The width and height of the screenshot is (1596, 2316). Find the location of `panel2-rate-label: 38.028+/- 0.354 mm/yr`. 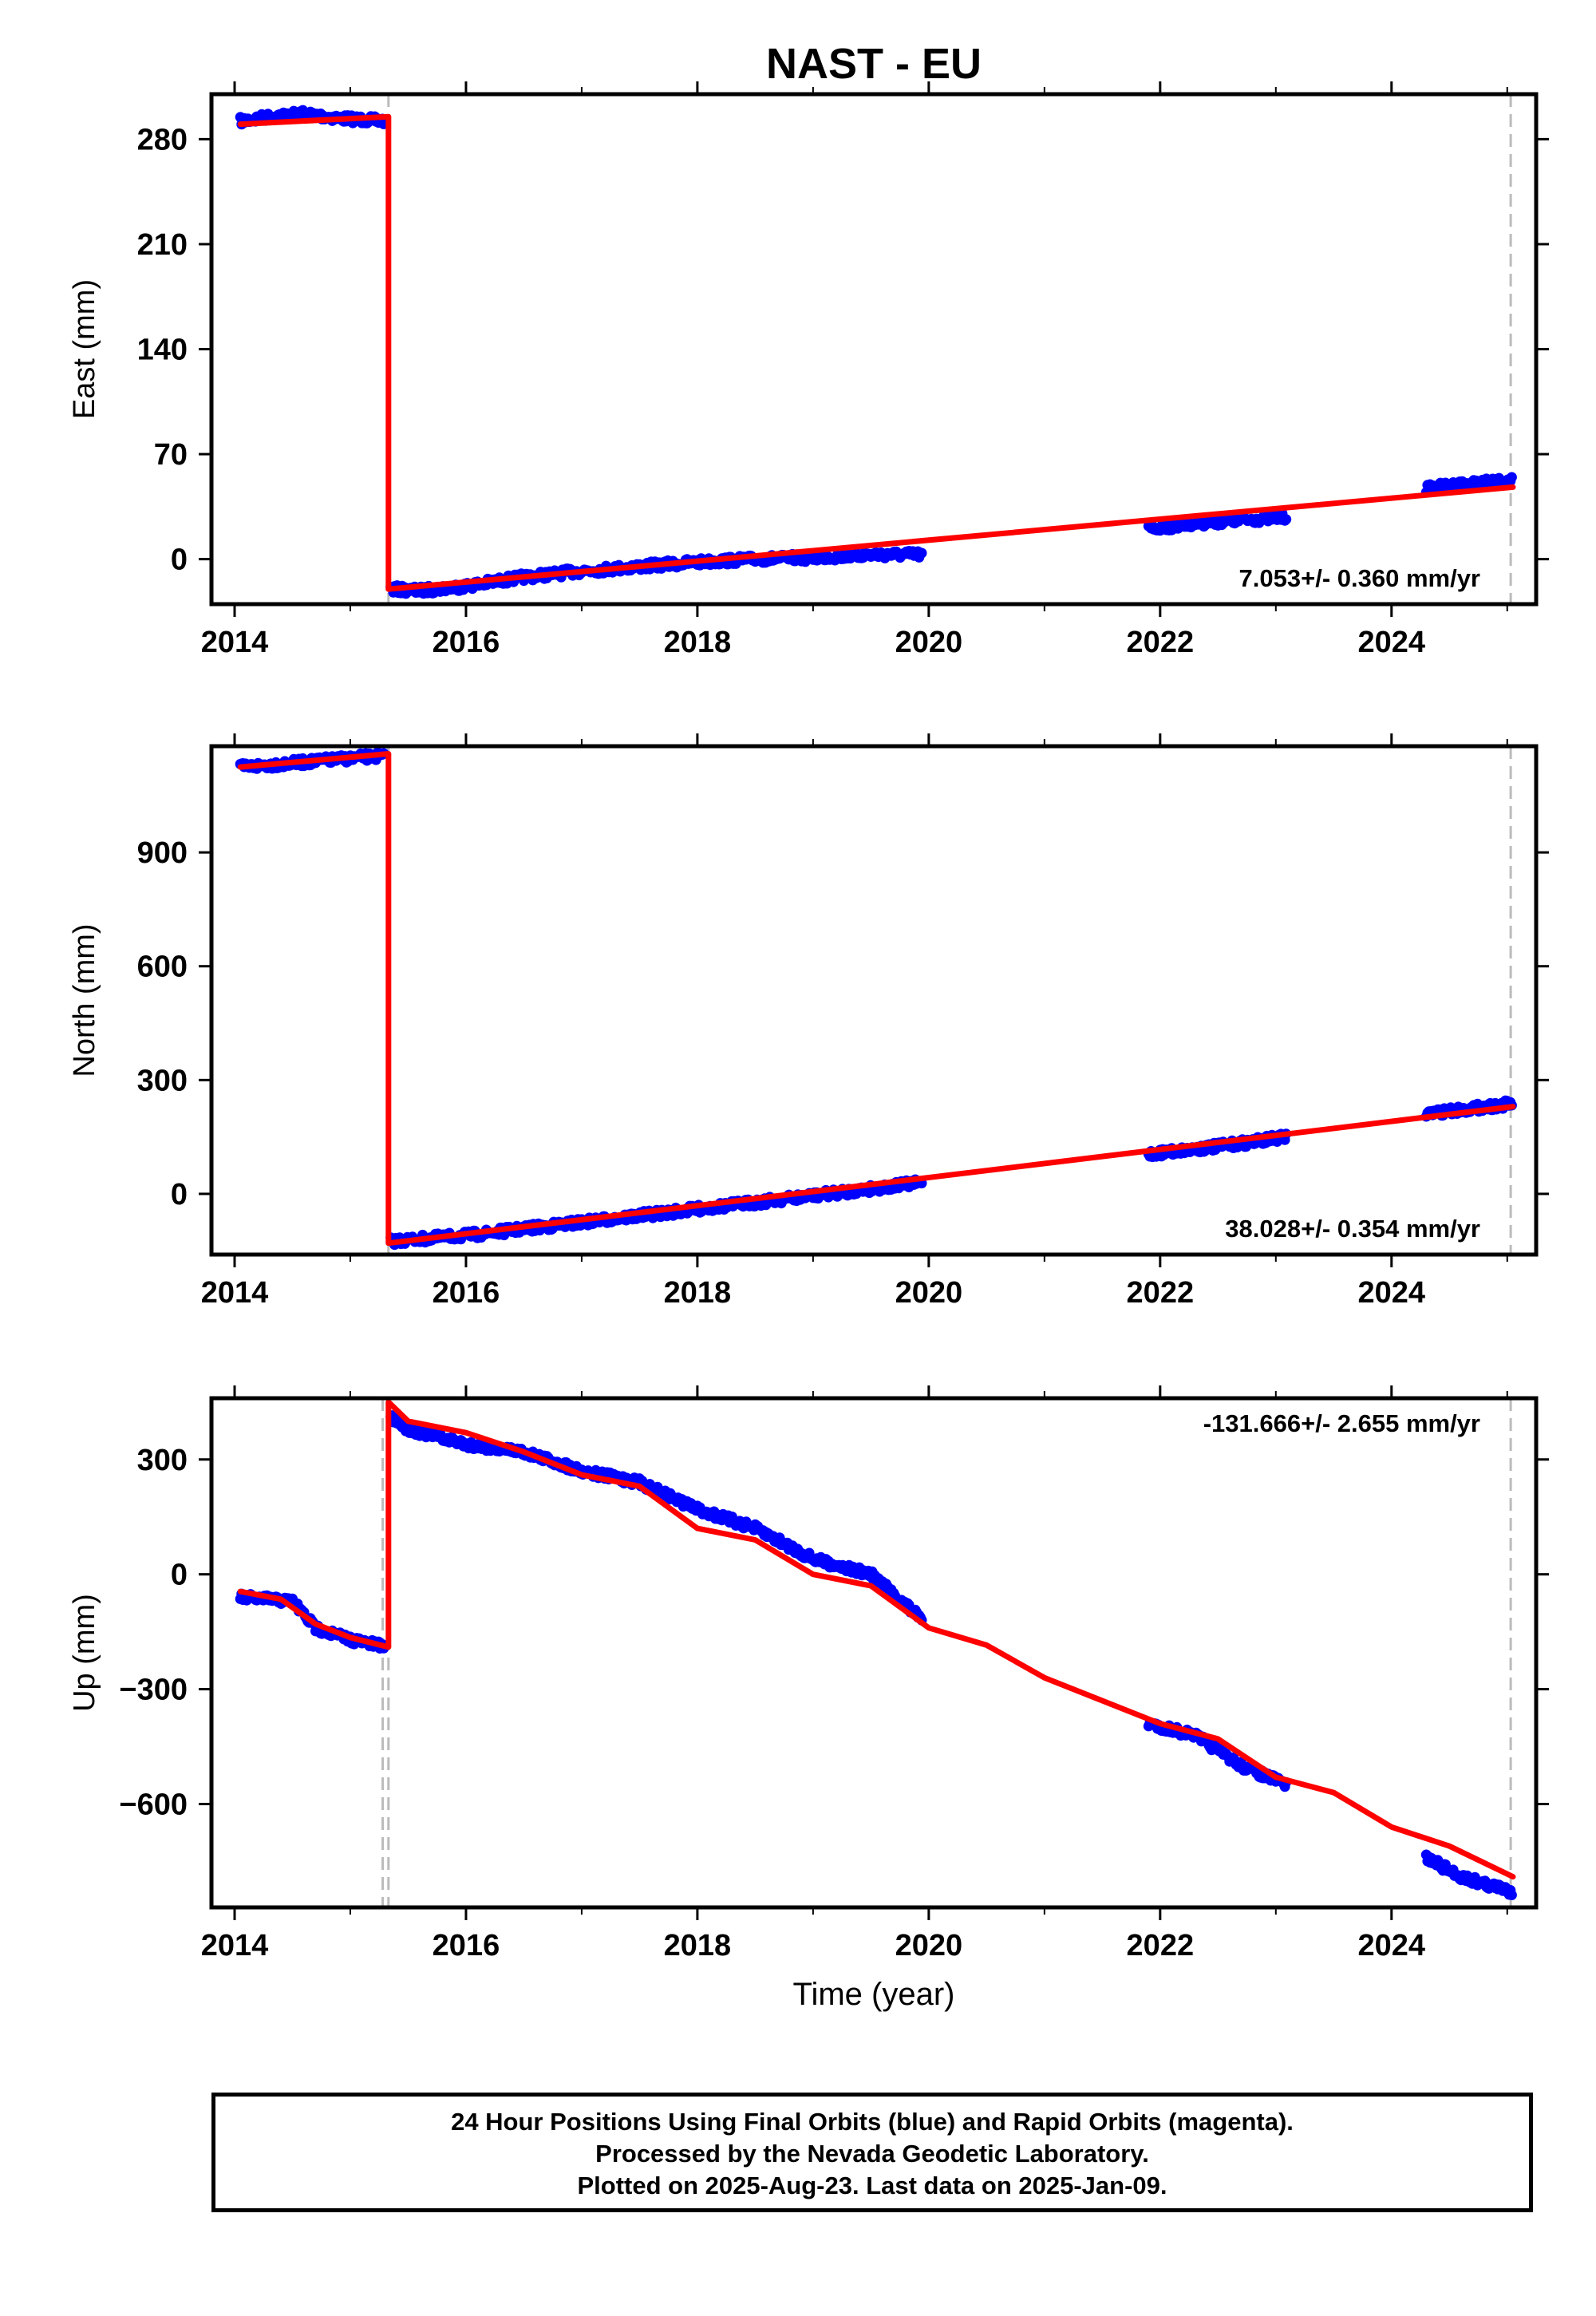

panel2-rate-label: 38.028+/- 0.354 mm/yr is located at coordinates (1352, 1229).